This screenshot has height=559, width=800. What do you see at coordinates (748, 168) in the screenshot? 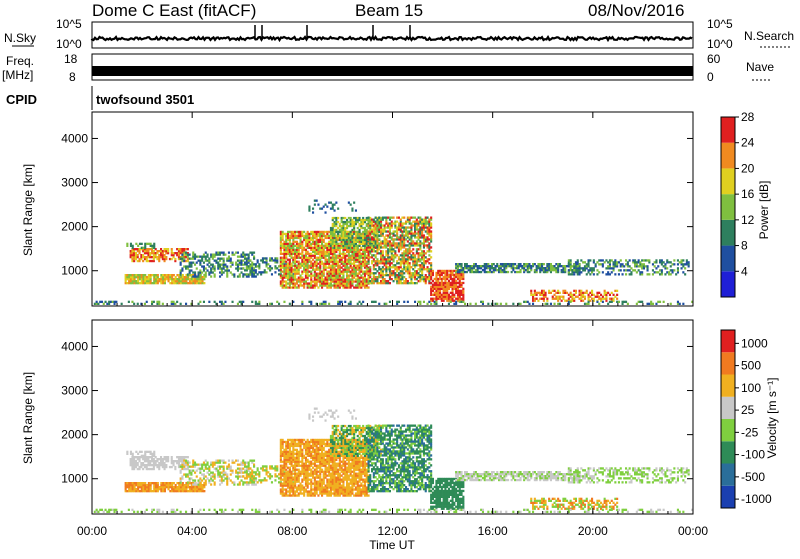
I see `colorbar-tick-label: 20` at bounding box center [748, 168].